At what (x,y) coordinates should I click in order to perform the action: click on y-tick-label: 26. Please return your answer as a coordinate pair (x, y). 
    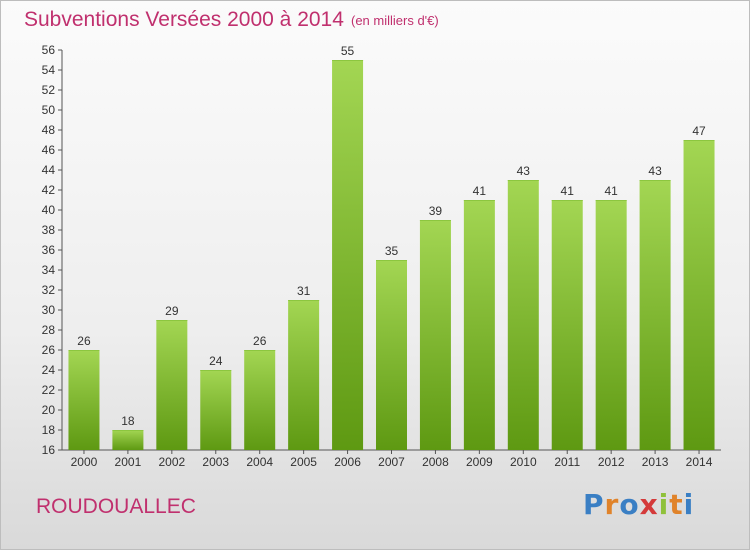
    Looking at the image, I should click on (49, 350).